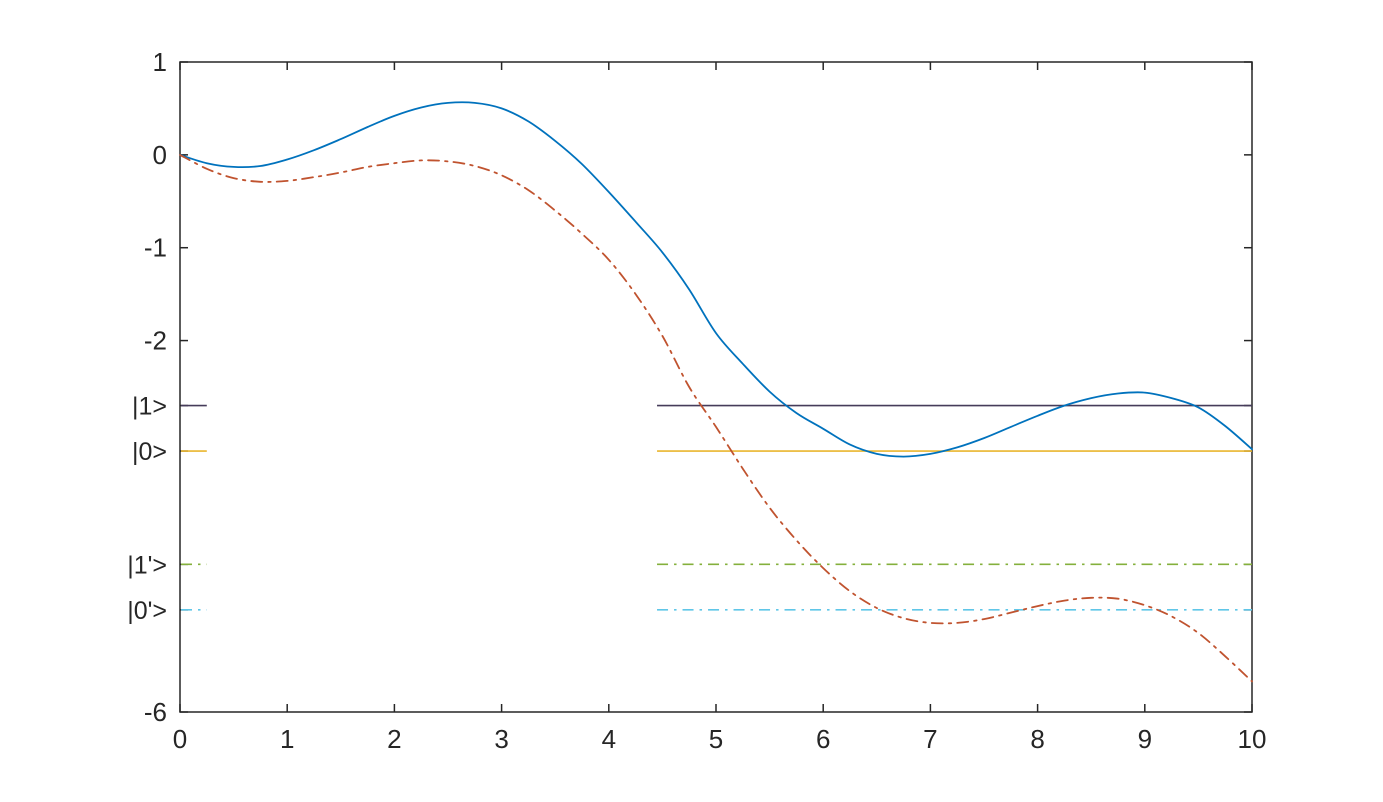 Image resolution: width=1383 pixels, height=802 pixels. I want to click on x-tick-label: 4, so click(609, 739).